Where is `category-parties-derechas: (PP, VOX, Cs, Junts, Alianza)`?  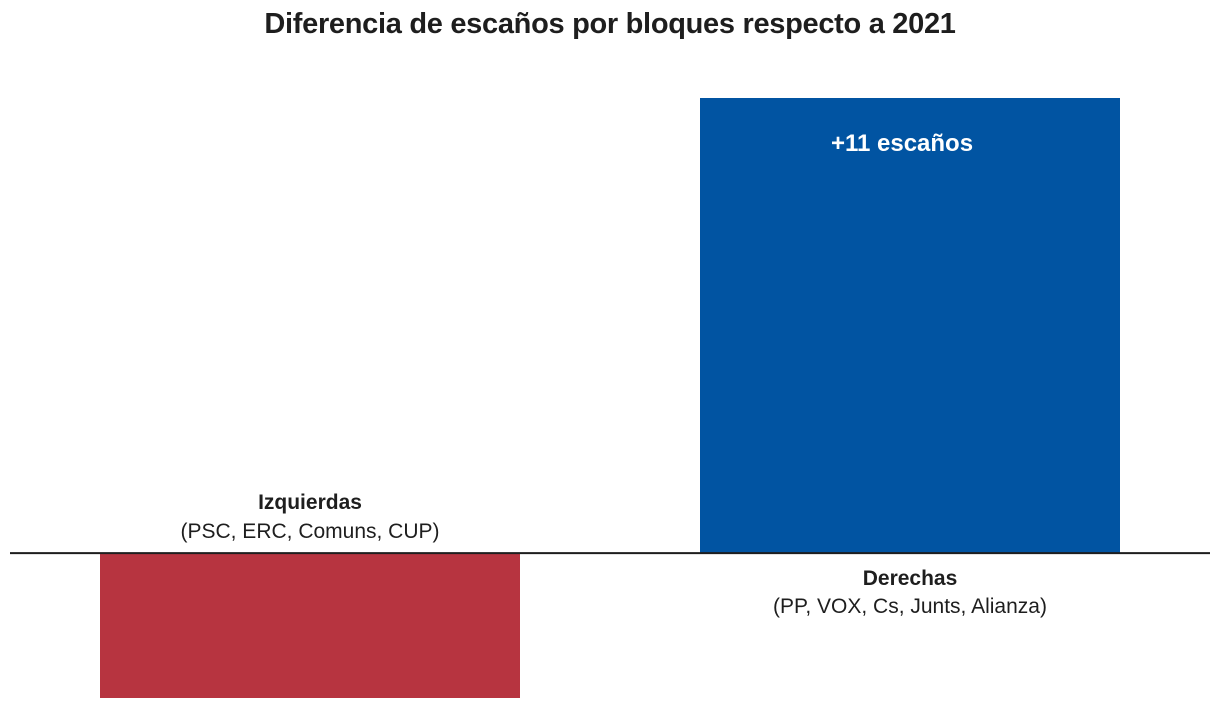
category-parties-derechas: (PP, VOX, Cs, Junts, Alianza) is located at coordinates (910, 606).